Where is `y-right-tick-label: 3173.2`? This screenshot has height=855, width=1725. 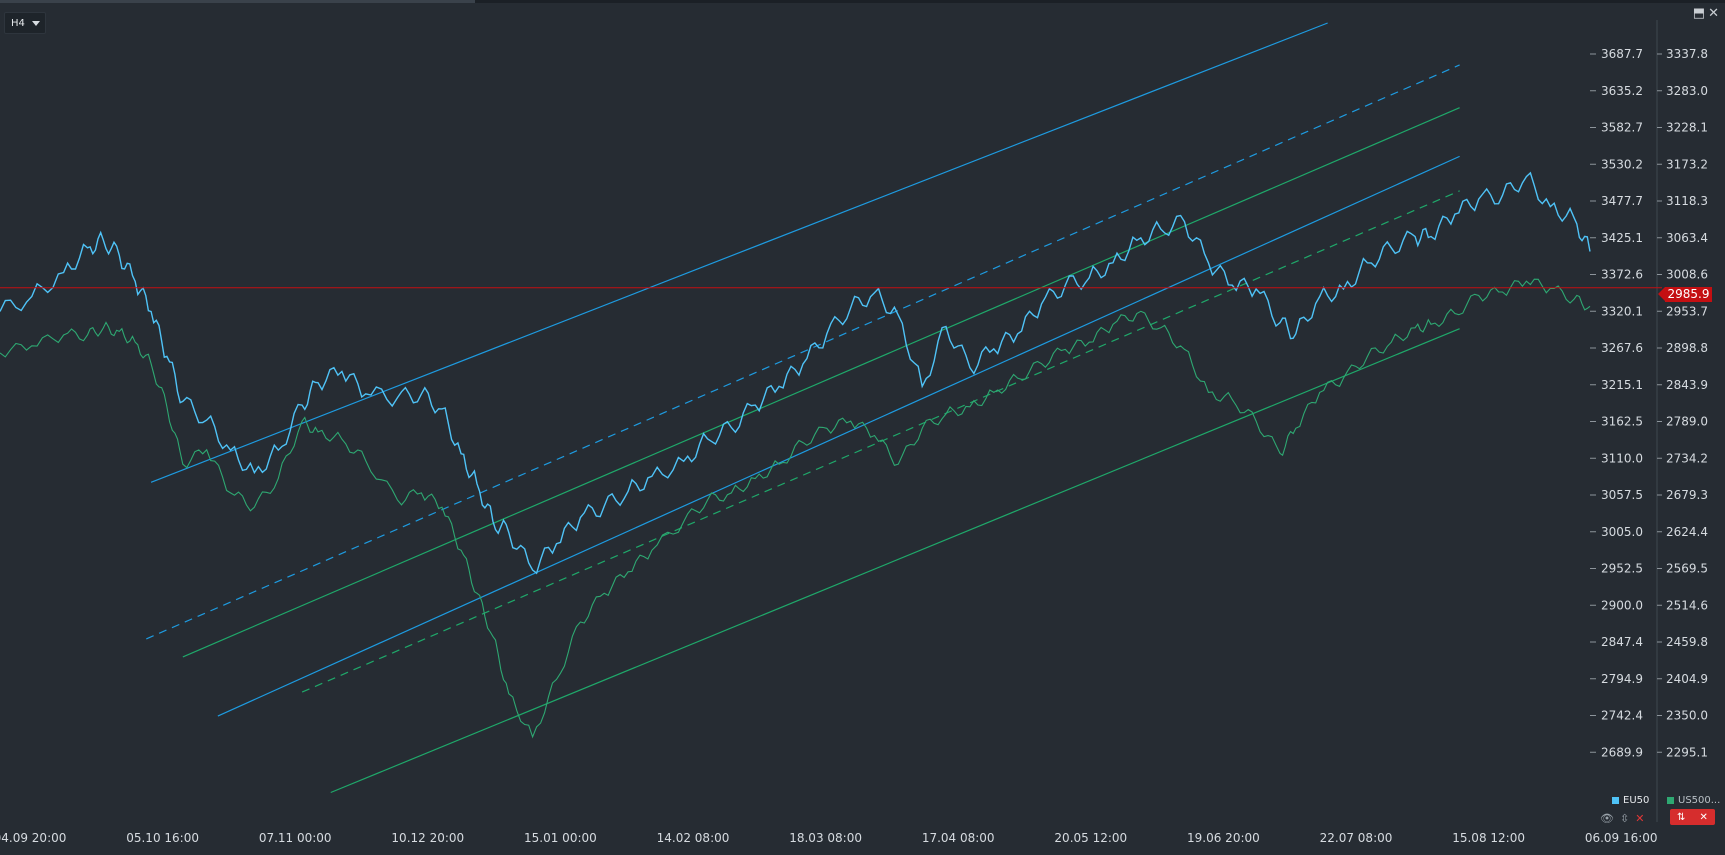
y-right-tick-label: 3173.2 is located at coordinates (1687, 164).